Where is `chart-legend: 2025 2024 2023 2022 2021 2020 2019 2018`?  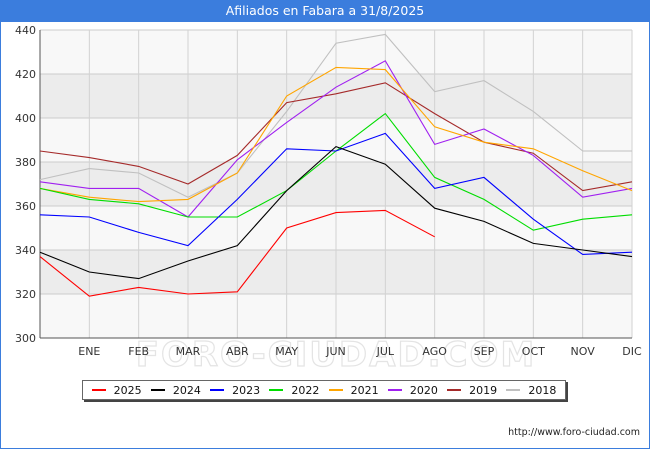 chart-legend: 2025 2024 2023 2022 2021 2020 2019 2018 is located at coordinates (324, 390).